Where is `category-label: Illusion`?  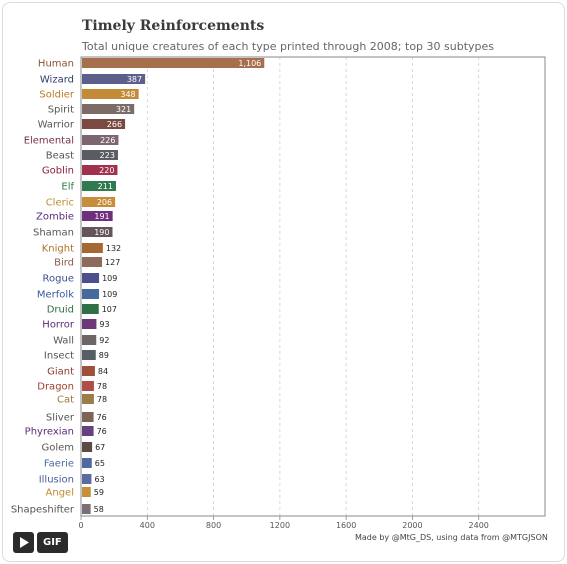
category-label: Illusion is located at coordinates (56, 480).